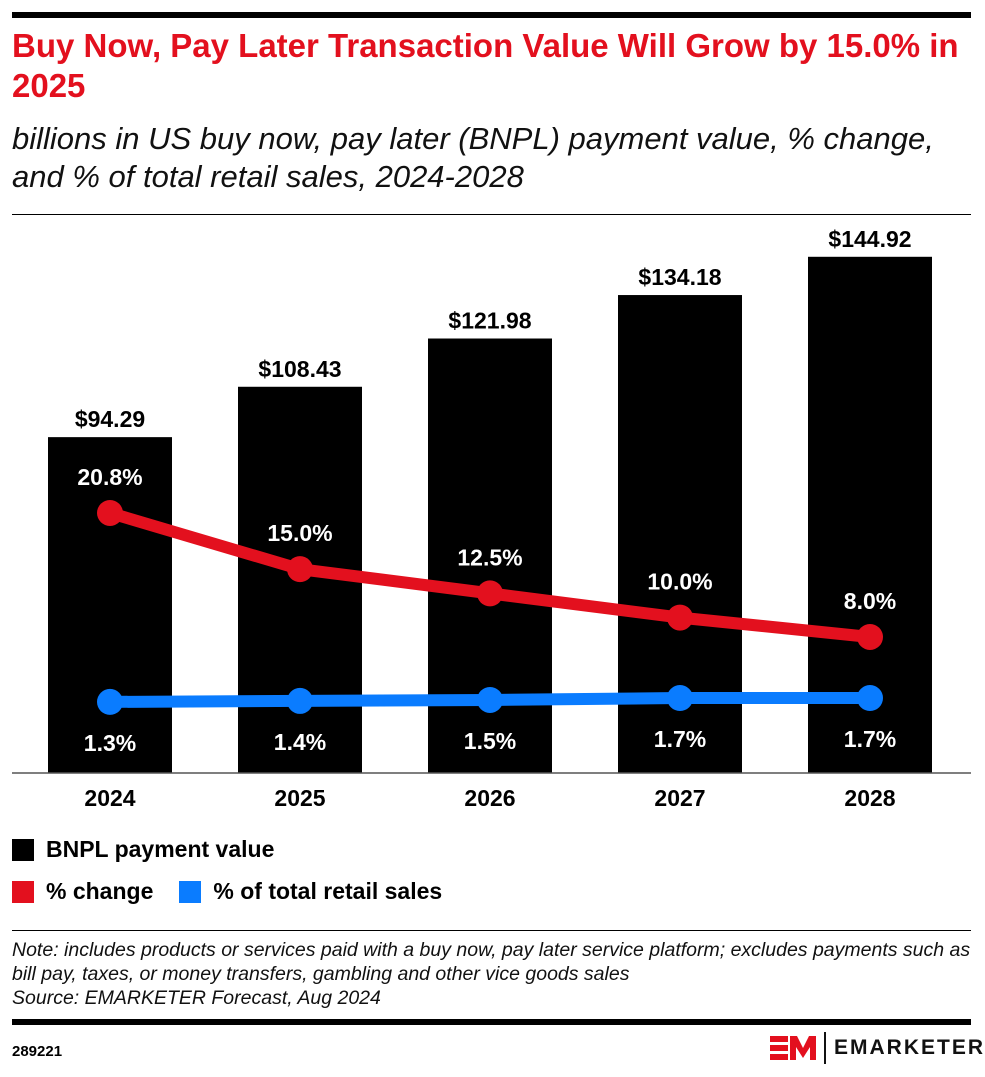 This screenshot has height=1077, width=985. I want to click on legend-label: % of total retail sales, so click(328, 891).